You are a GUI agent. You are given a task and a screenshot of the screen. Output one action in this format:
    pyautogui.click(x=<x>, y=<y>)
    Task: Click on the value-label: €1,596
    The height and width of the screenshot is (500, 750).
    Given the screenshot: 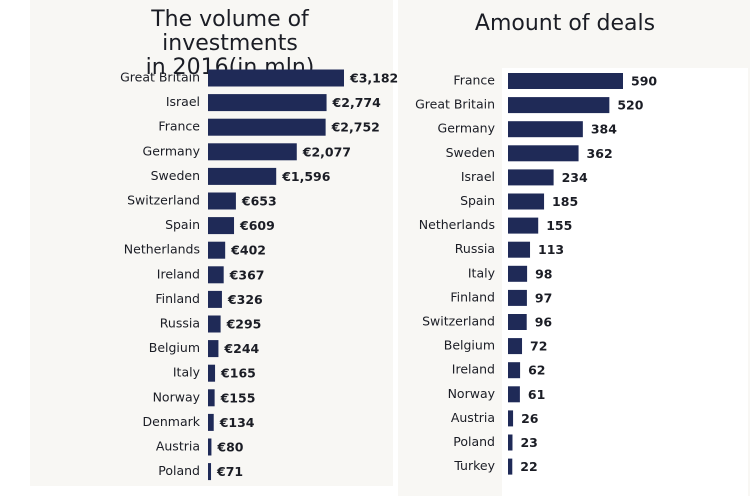 What is the action you would take?
    pyautogui.click(x=306, y=176)
    